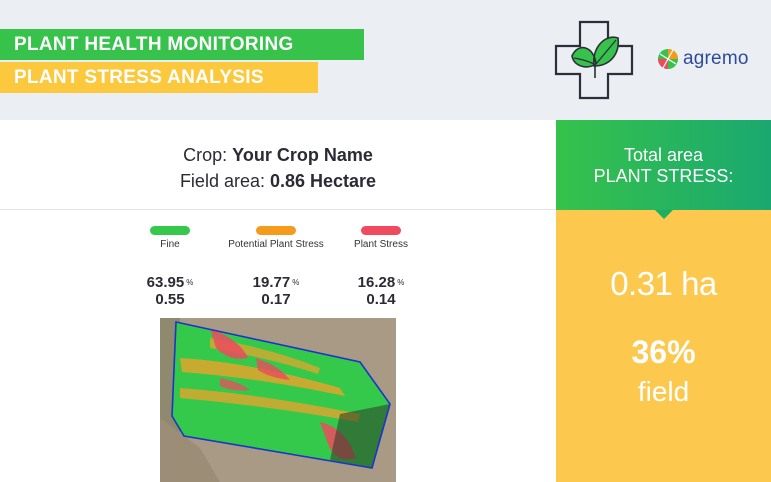 The width and height of the screenshot is (771, 482). Describe the element at coordinates (170, 267) in the screenshot. I see `legend-fine: Fine 63.95% 0.55` at that location.